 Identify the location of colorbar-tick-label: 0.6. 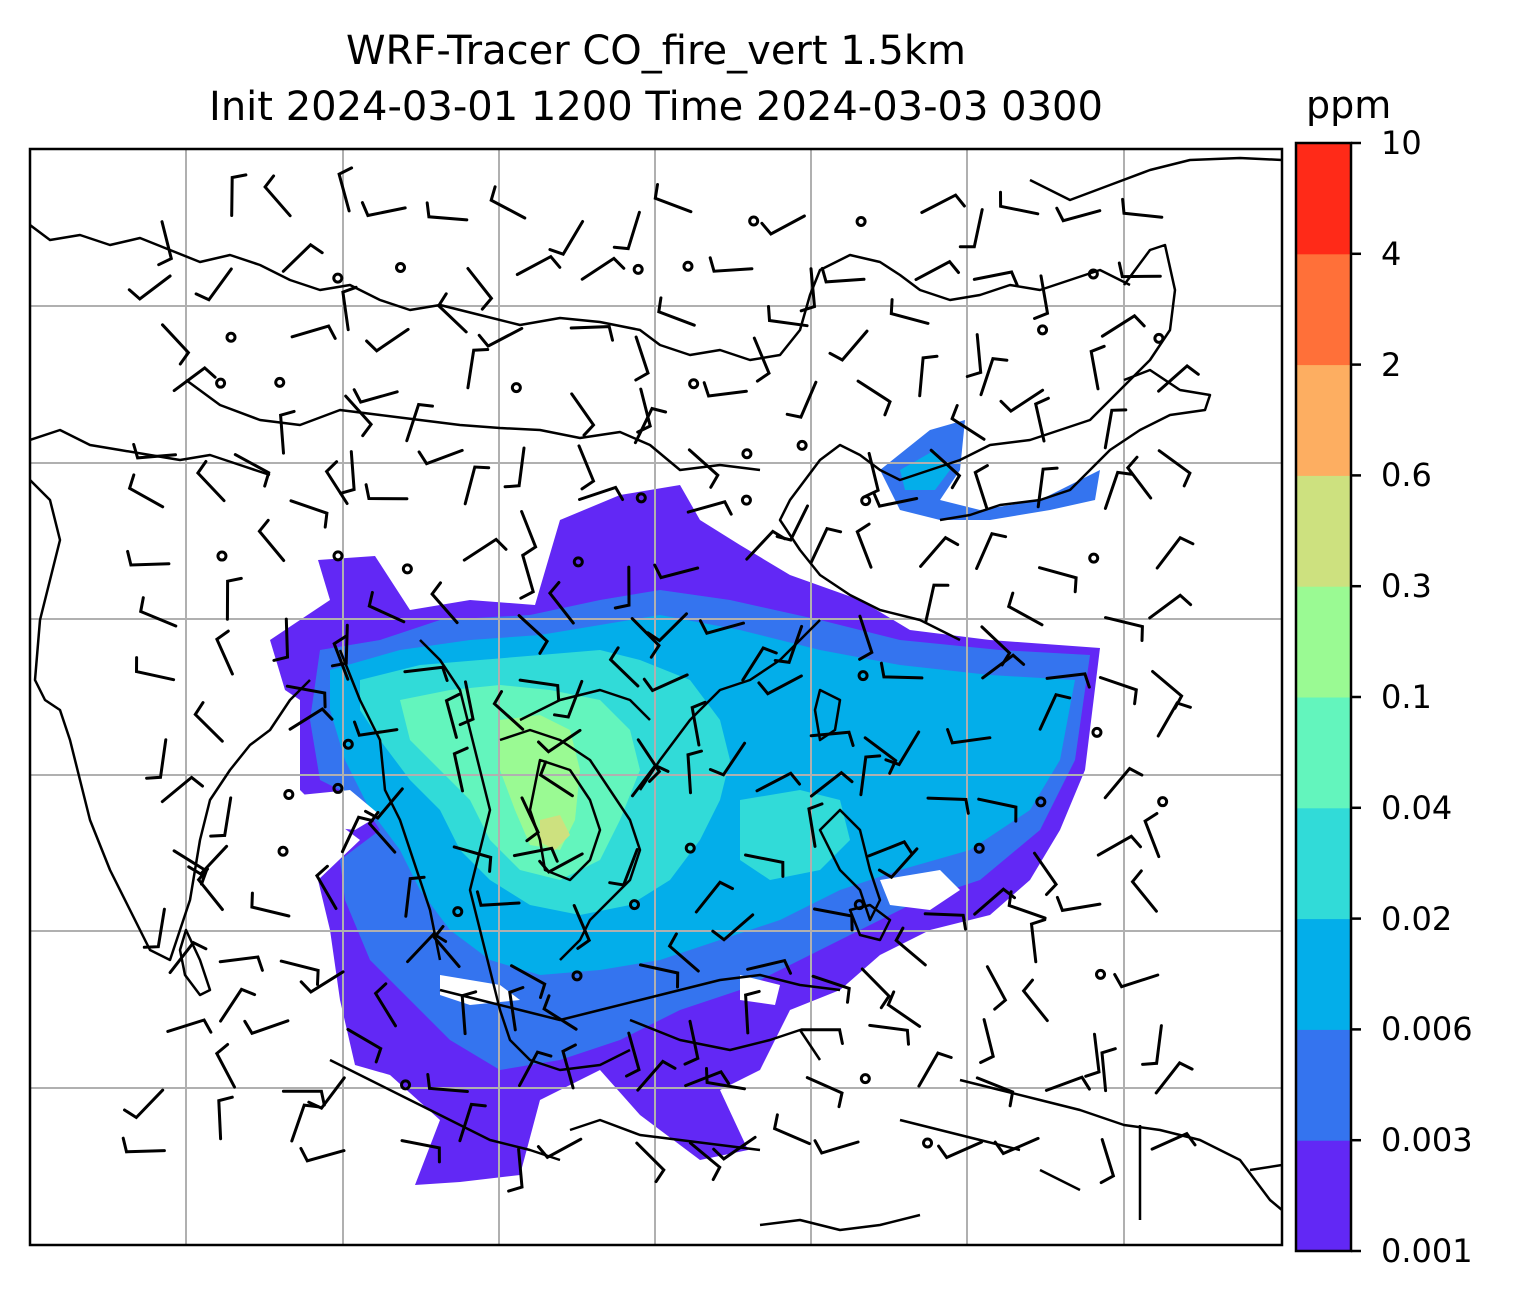
(1406, 475).